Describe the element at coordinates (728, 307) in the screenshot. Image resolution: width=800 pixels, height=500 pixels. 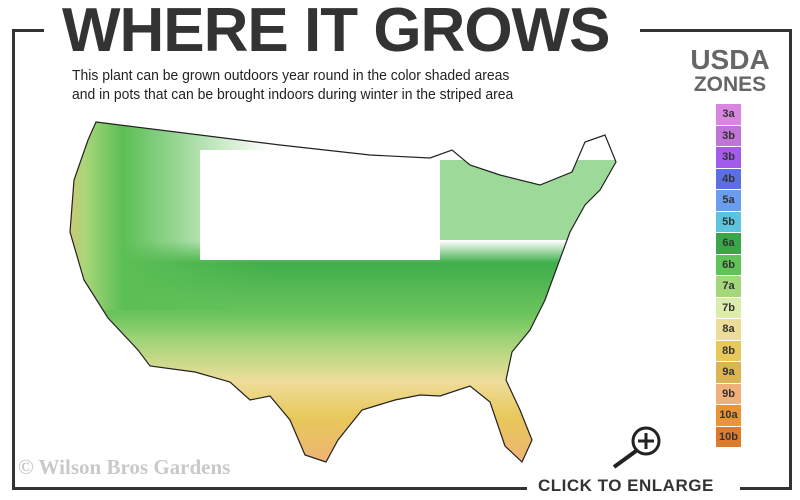
I see `legend-zone-7b: 7b` at that location.